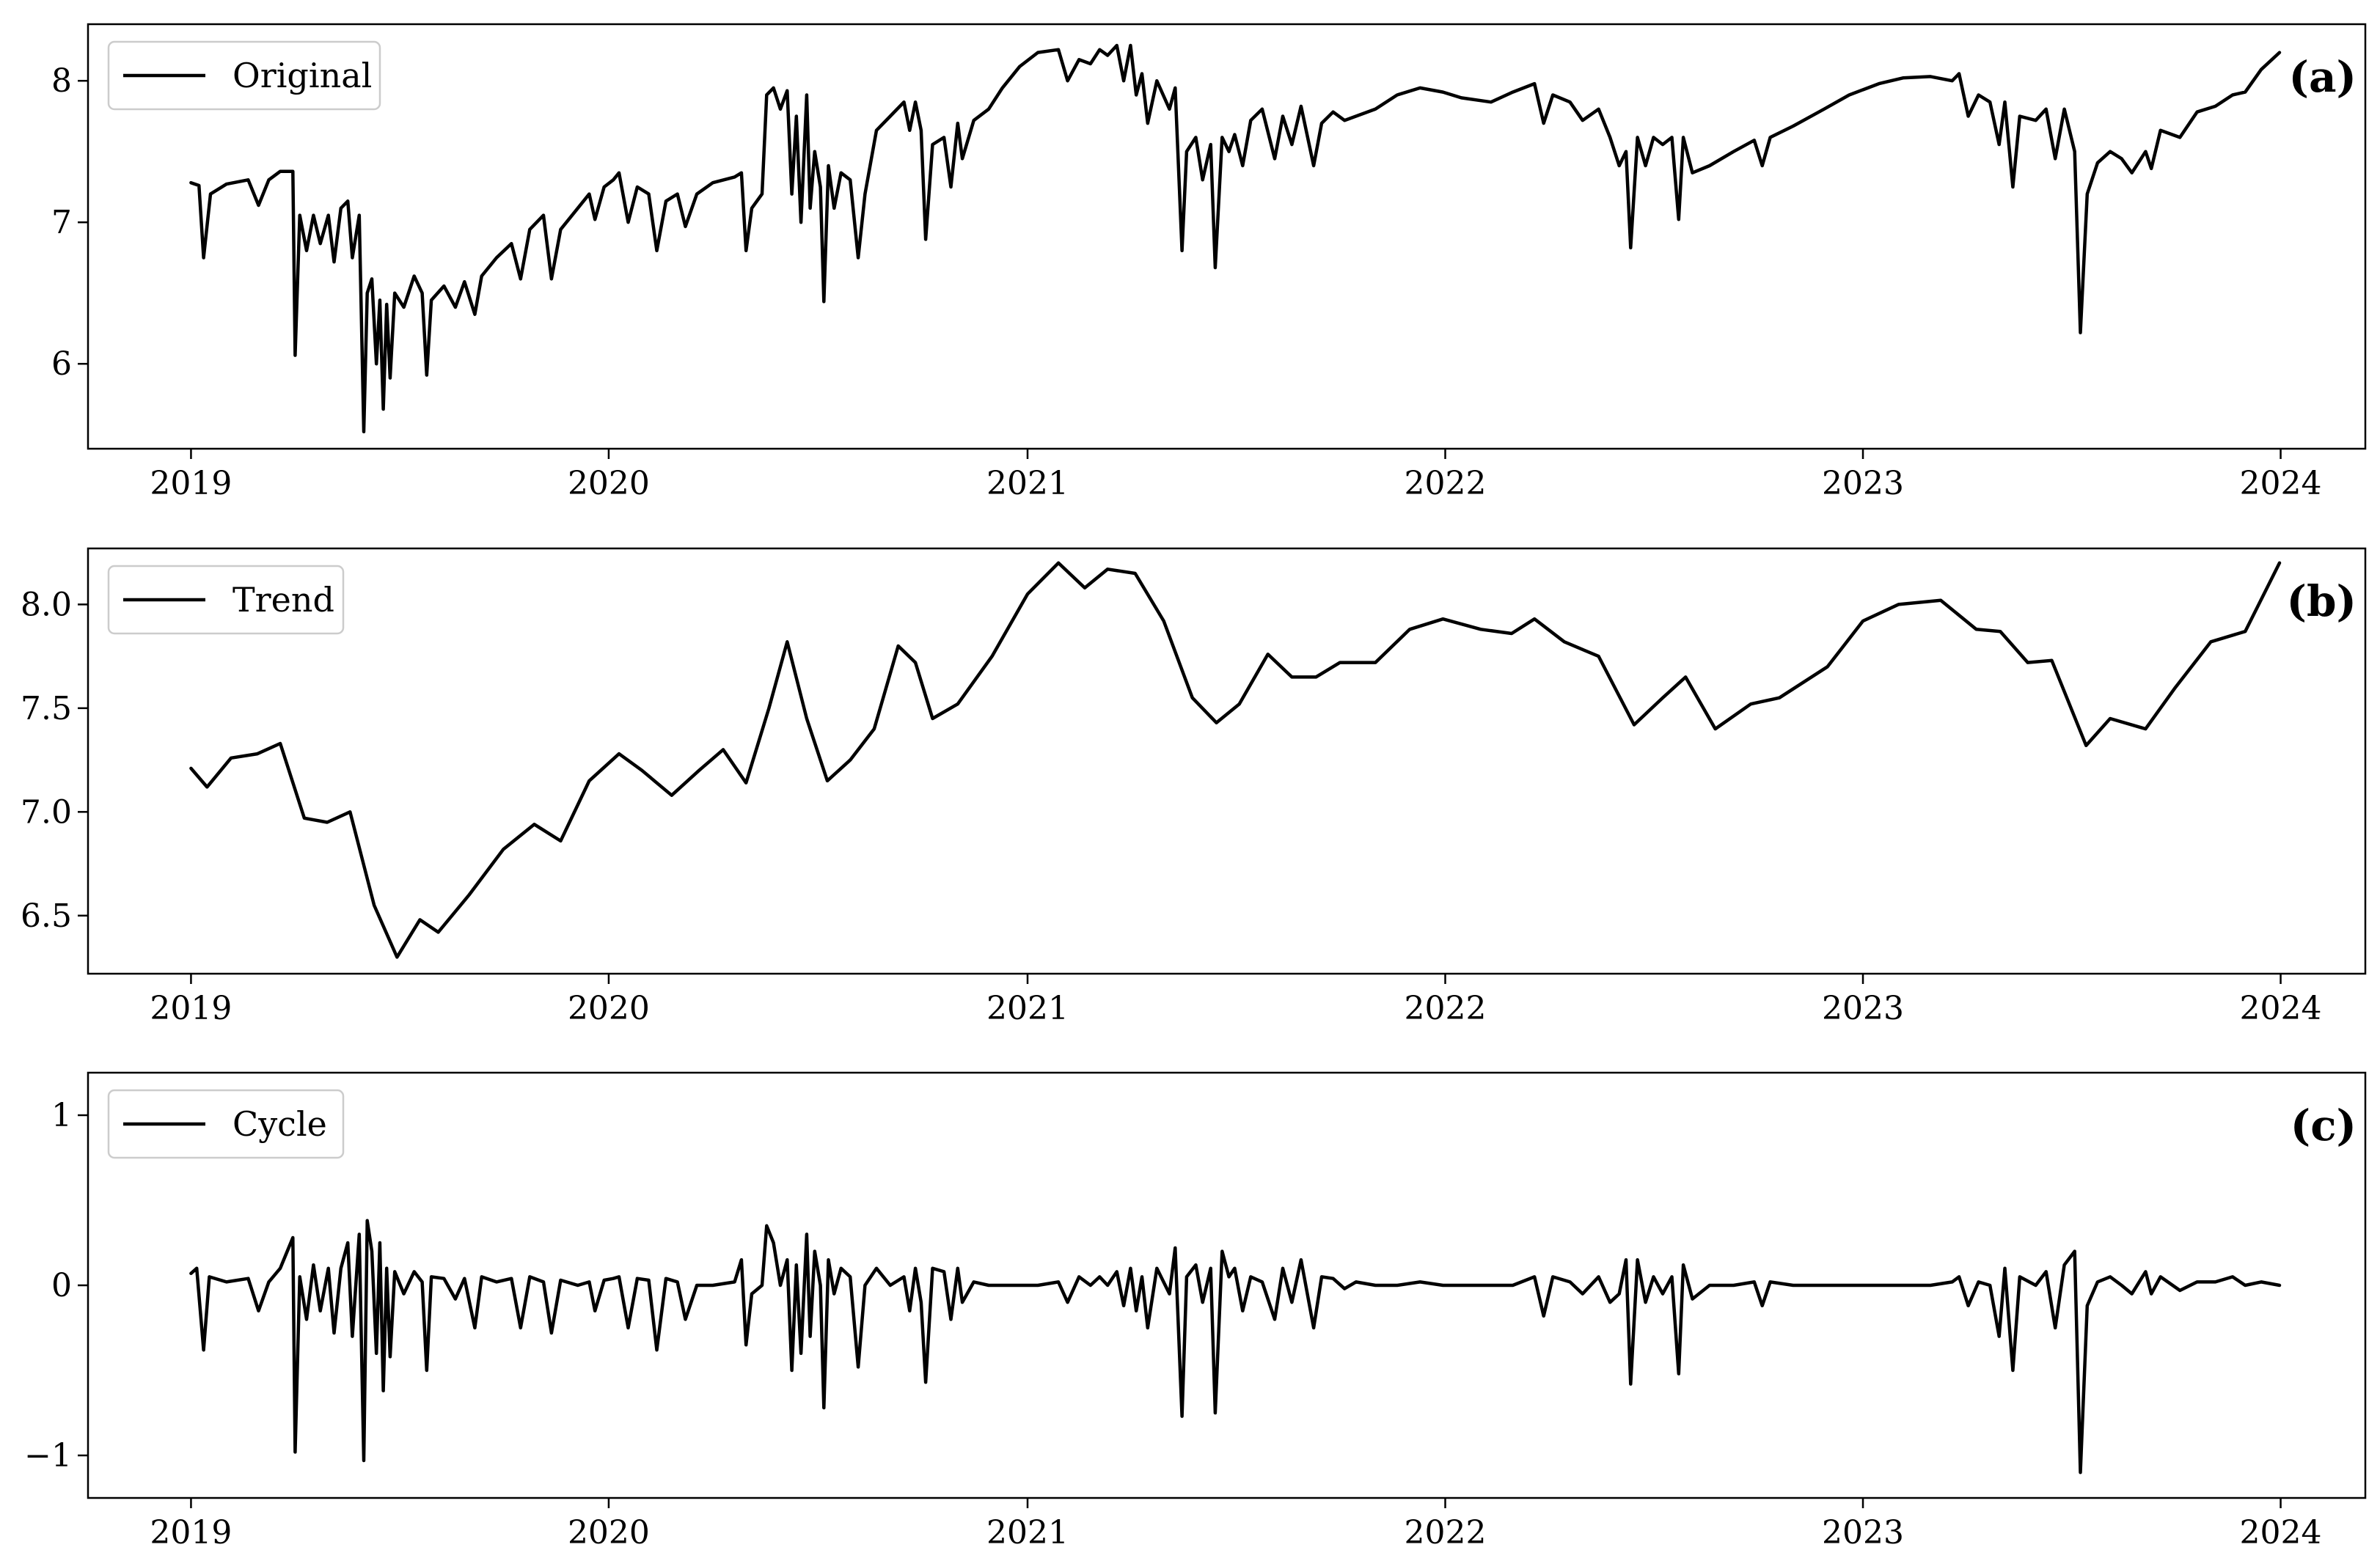  What do you see at coordinates (62, 1115) in the screenshot?
I see `y-tick-label: 1` at bounding box center [62, 1115].